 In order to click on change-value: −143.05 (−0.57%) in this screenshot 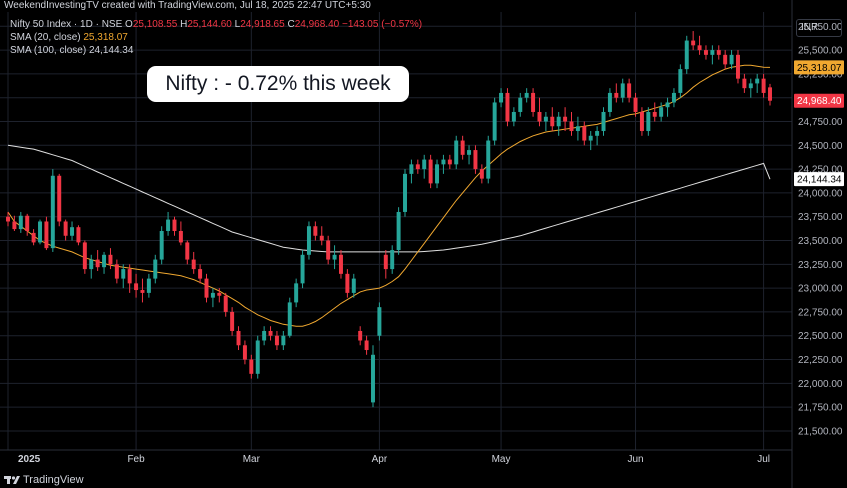, I will do `click(382, 24)`.